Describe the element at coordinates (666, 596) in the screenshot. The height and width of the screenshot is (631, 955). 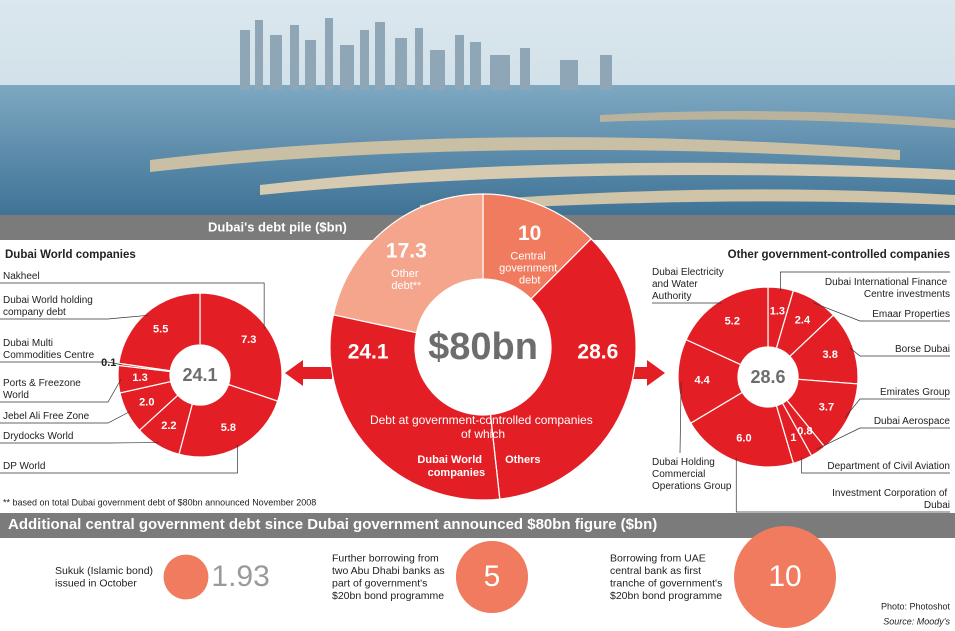
I see `text-line: $20bn bond programme` at that location.